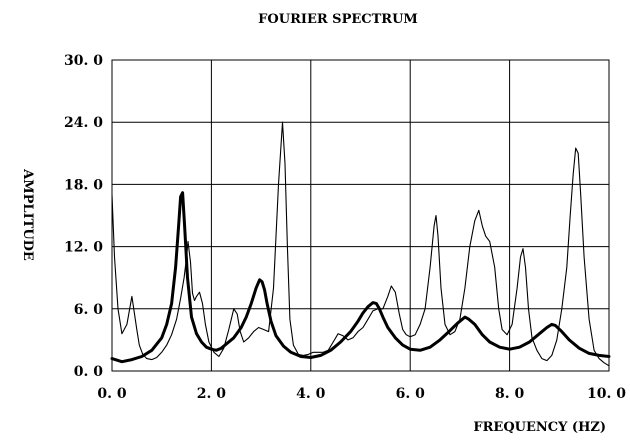 The height and width of the screenshot is (440, 630). What do you see at coordinates (83, 248) in the screenshot?
I see `y-tick-label: 12. 0` at bounding box center [83, 248].